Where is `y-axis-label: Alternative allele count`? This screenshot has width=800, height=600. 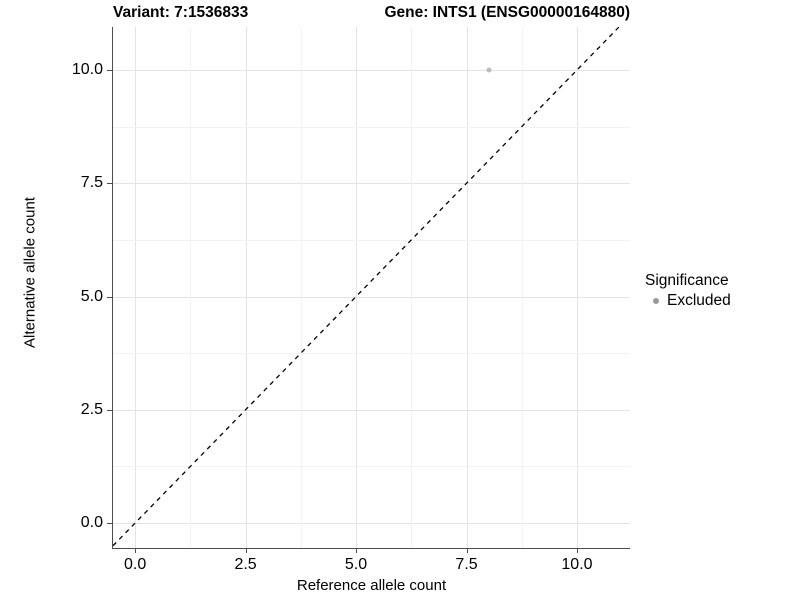
y-axis-label: Alternative allele count is located at coordinates (30, 272).